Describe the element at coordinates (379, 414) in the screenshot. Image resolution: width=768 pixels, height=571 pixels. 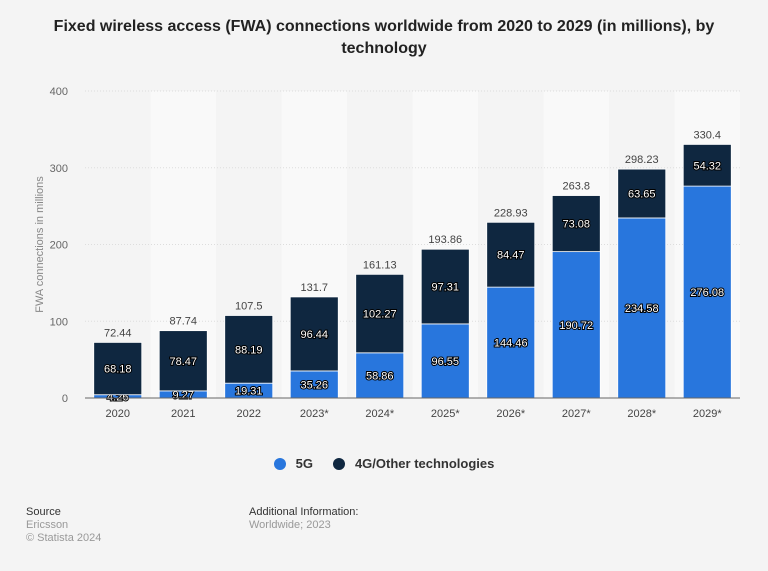
I see `x-tick-label: 2024*` at that location.